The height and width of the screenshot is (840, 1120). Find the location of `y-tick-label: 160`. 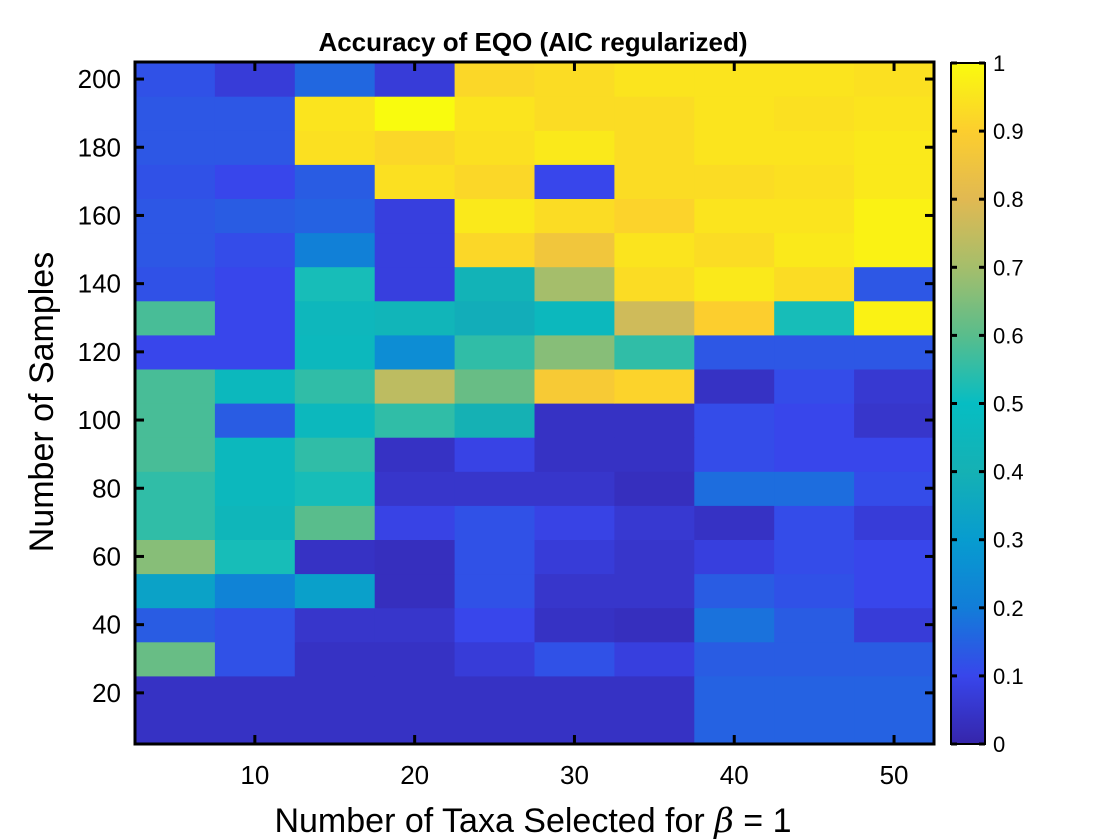

y-tick-label: 160 is located at coordinates (99, 215).